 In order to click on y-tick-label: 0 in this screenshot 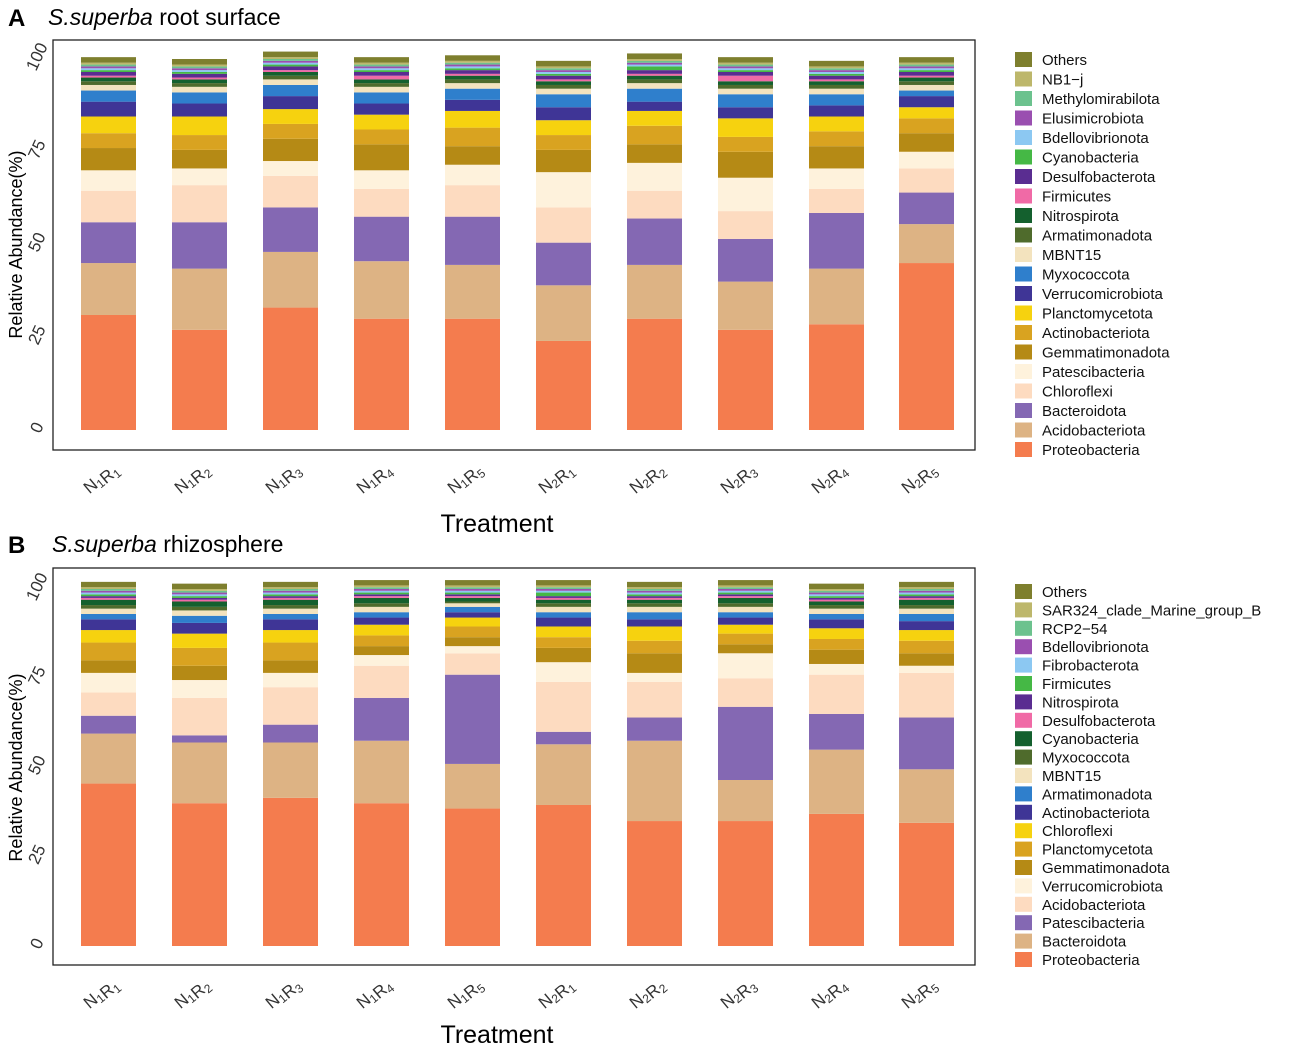, I will do `click(36, 943)`.